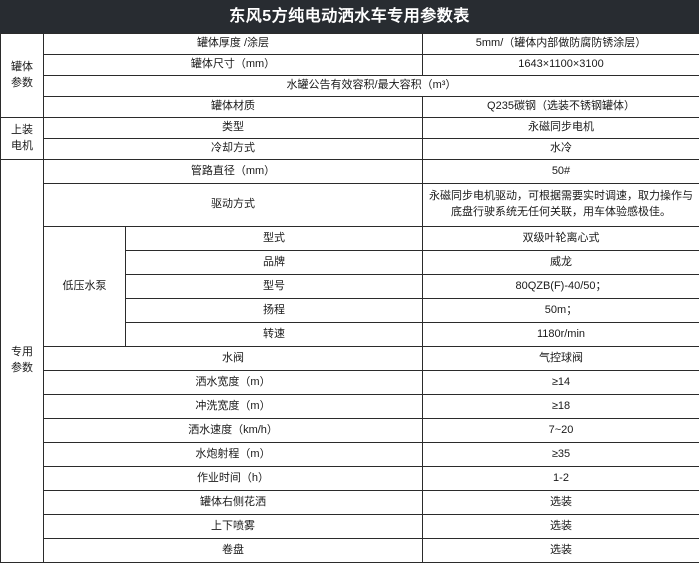 Image resolution: width=699 pixels, height=563 pixels. What do you see at coordinates (561, 551) in the screenshot?
I see `row-value-reel: 选装` at bounding box center [561, 551].